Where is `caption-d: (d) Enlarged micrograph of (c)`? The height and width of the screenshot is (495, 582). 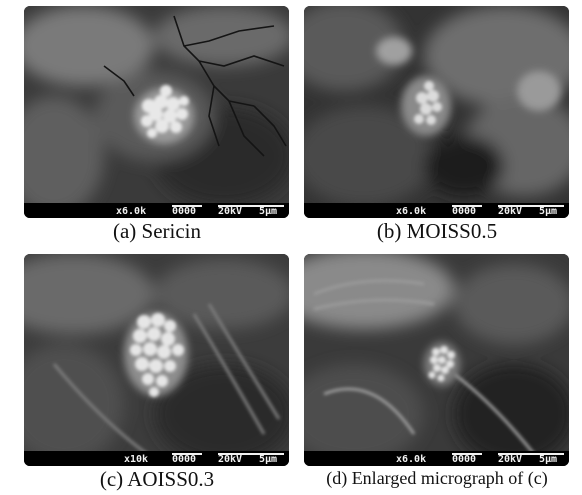 caption-d: (d) Enlarged micrograph of (c) is located at coordinates (437, 478).